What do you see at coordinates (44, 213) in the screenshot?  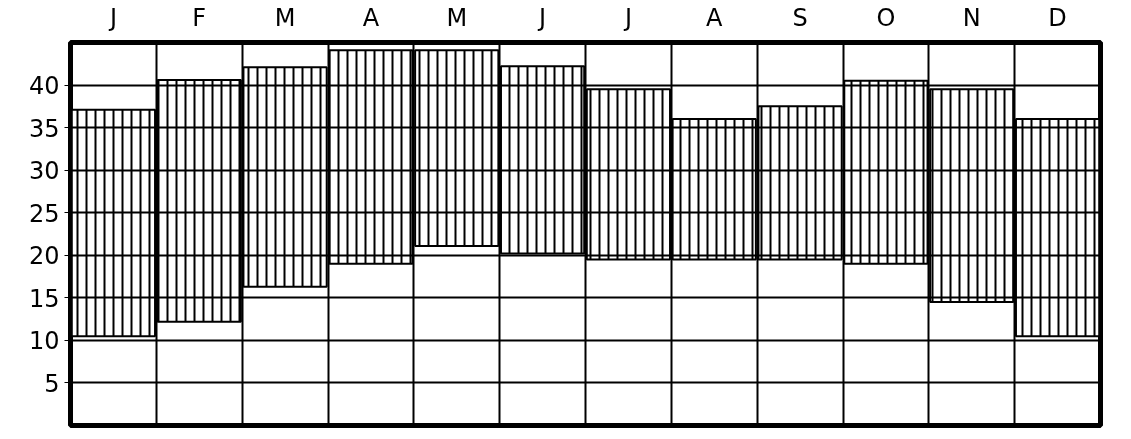 I see `y-tick-label: 25` at bounding box center [44, 213].